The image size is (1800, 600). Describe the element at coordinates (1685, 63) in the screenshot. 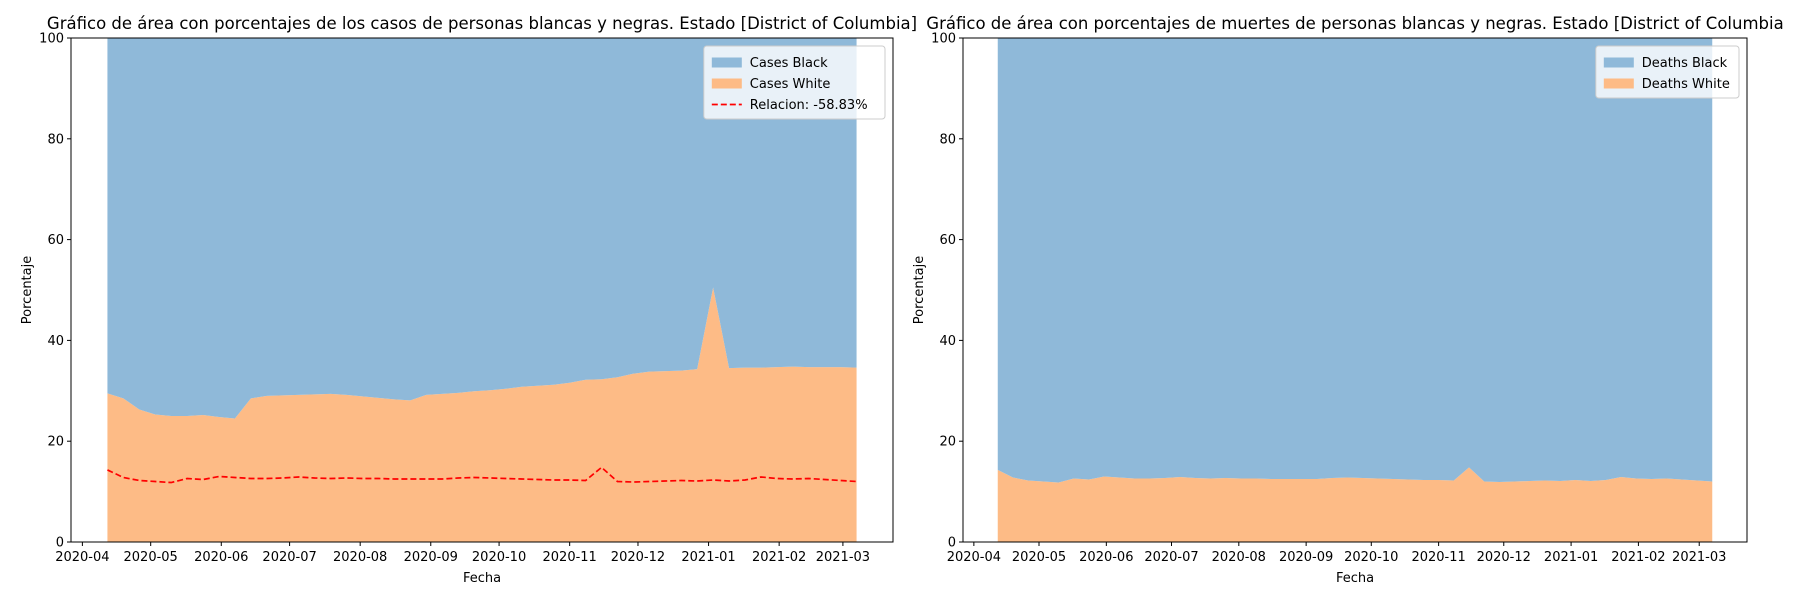

I see `legend-label: Deaths Black` at that location.